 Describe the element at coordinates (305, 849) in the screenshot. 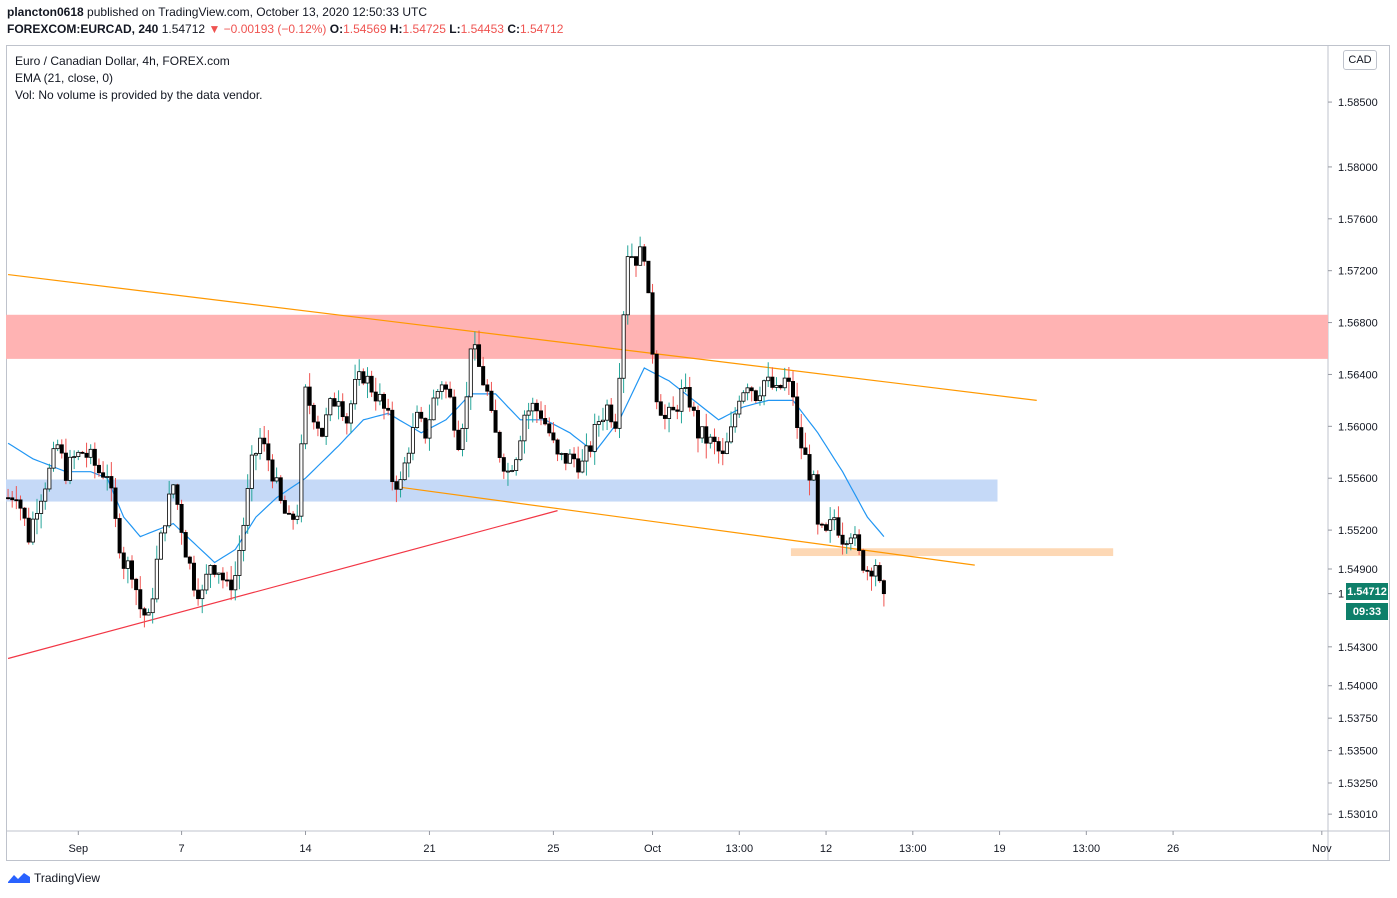

I see `time-tick-label: 14` at that location.